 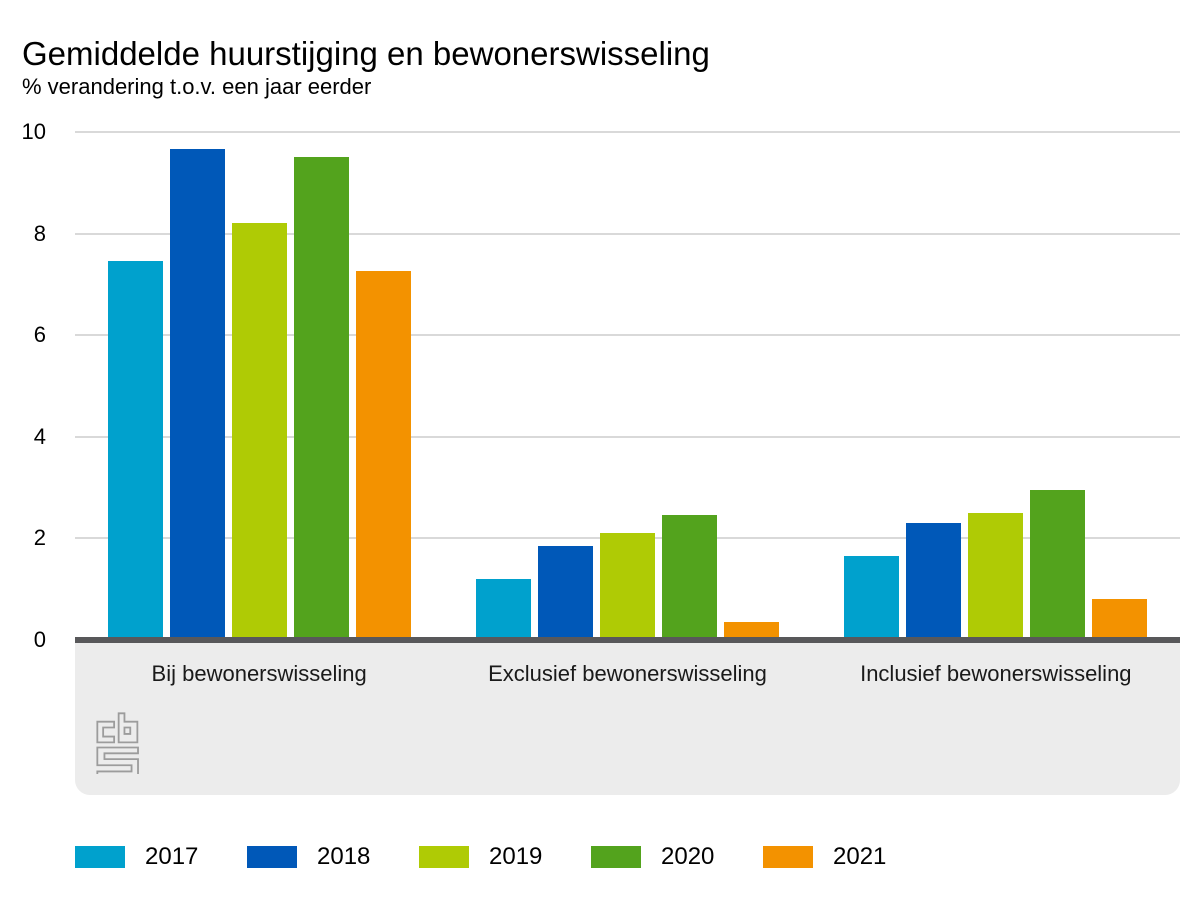 What do you see at coordinates (616, 857) in the screenshot?
I see `legend-swatch-2020` at bounding box center [616, 857].